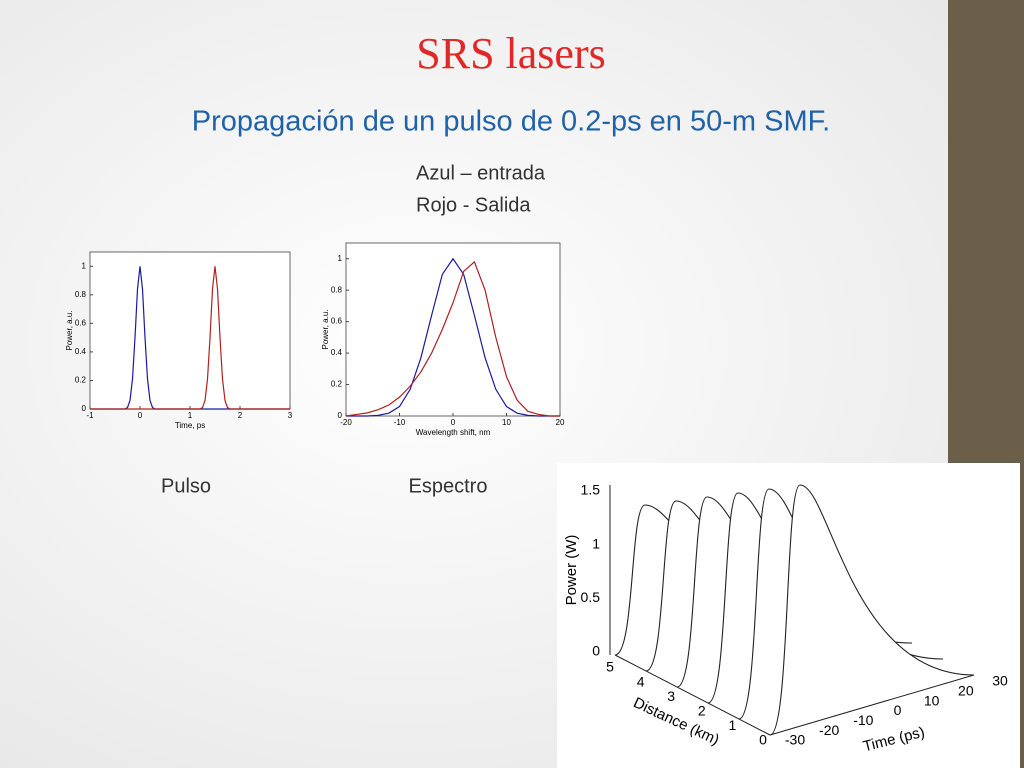  Describe the element at coordinates (671, 696) in the screenshot. I see `distance-tick-label: 3` at that location.